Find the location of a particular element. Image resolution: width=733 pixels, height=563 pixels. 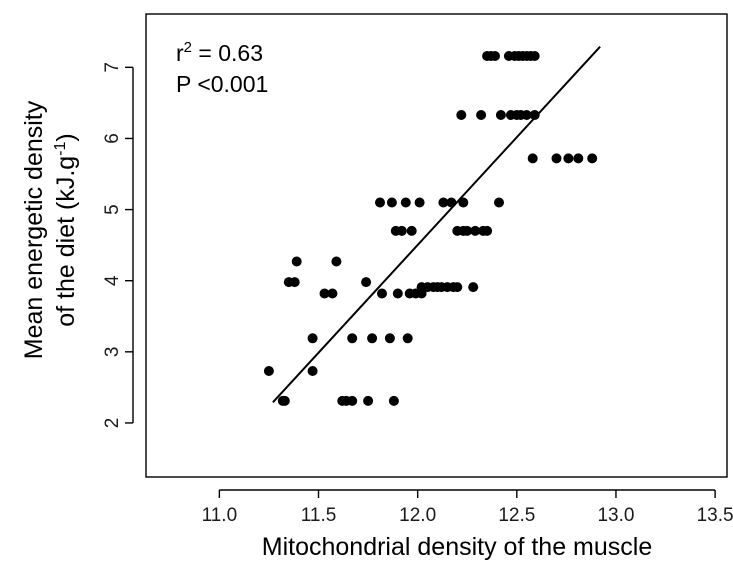

y-axis-title-line1: Mean energetic density is located at coordinates (34, 229).